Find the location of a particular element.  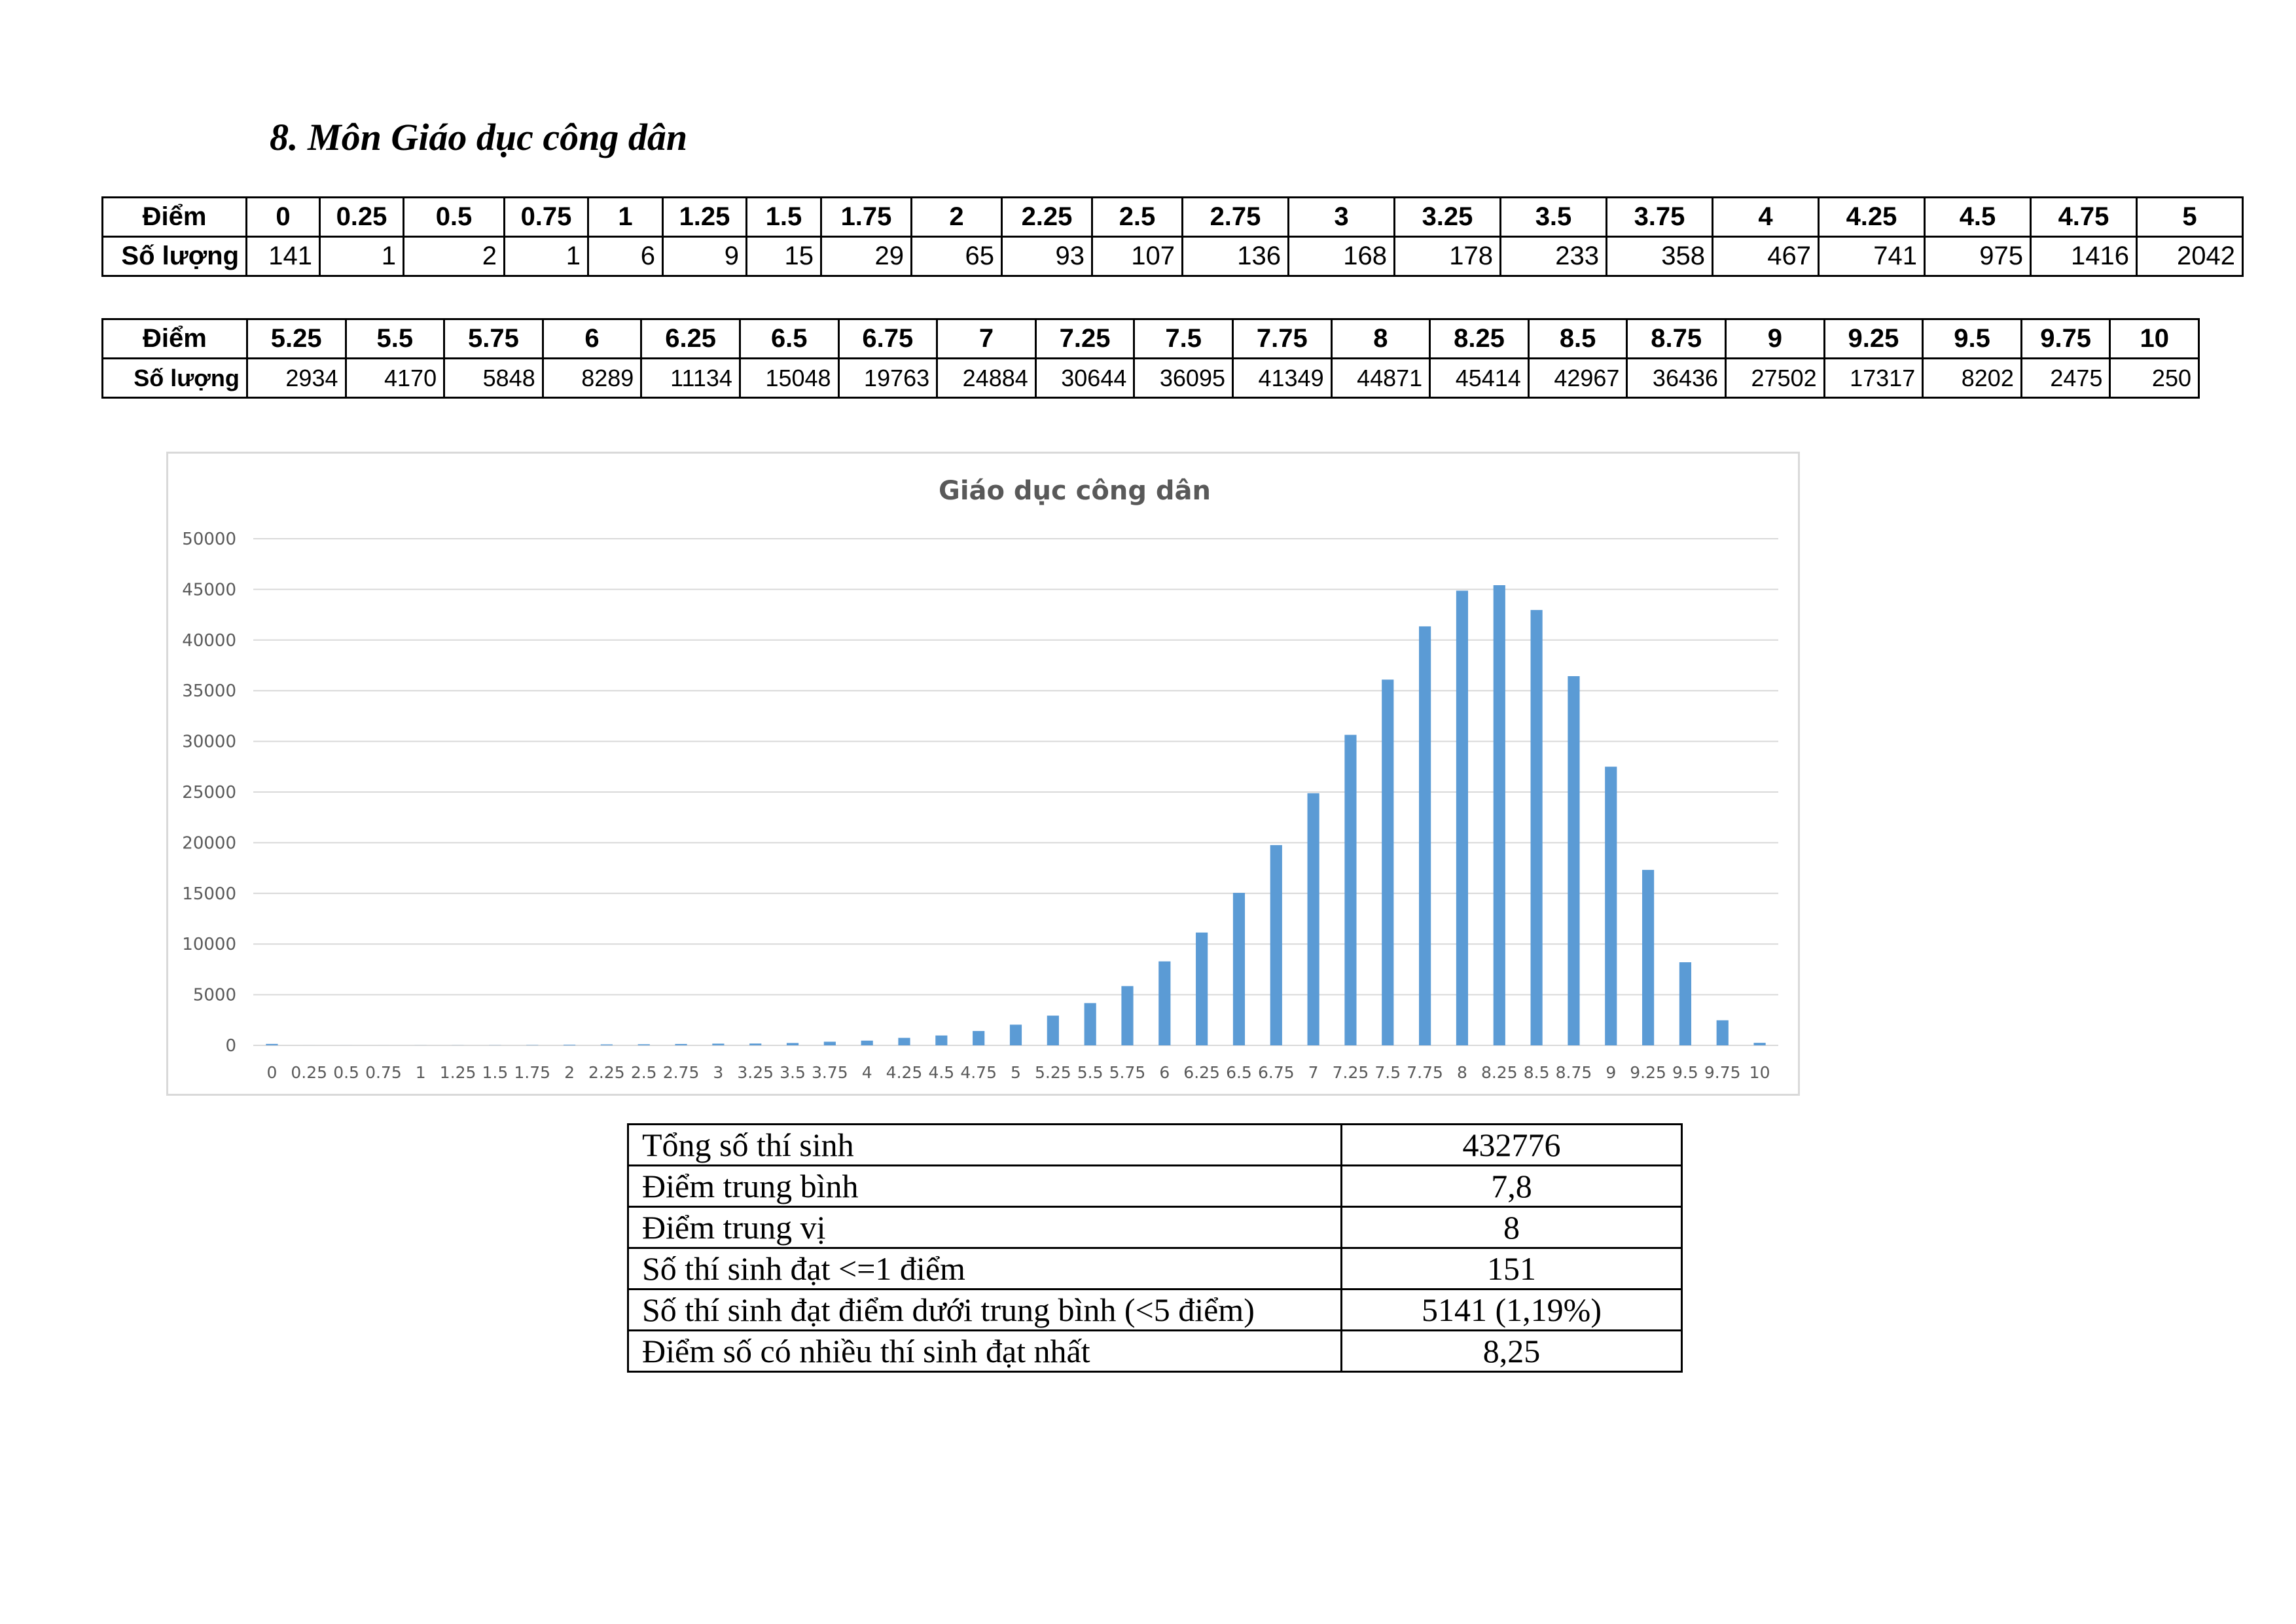

y-tick-label: 50000 is located at coordinates (209, 539).